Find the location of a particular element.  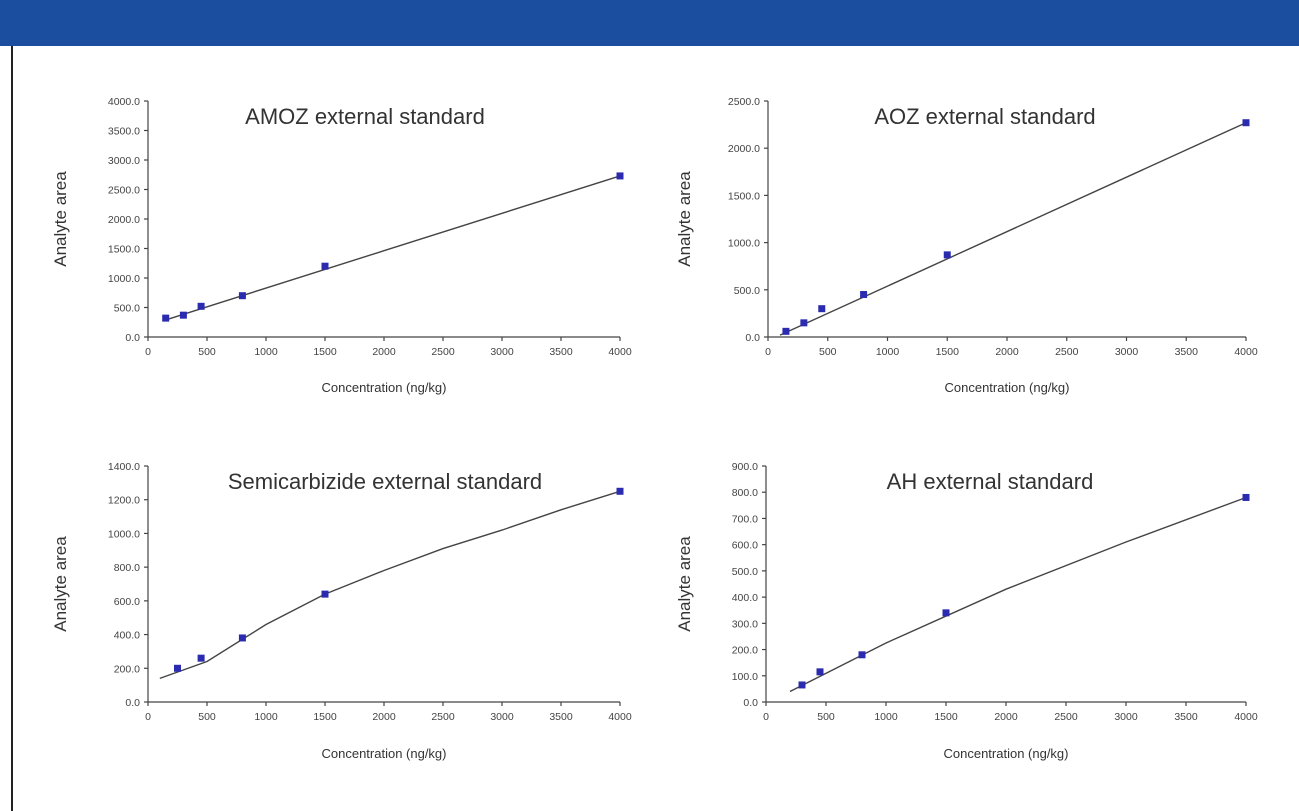

y-tick-label: 700.0 is located at coordinates (745, 519).